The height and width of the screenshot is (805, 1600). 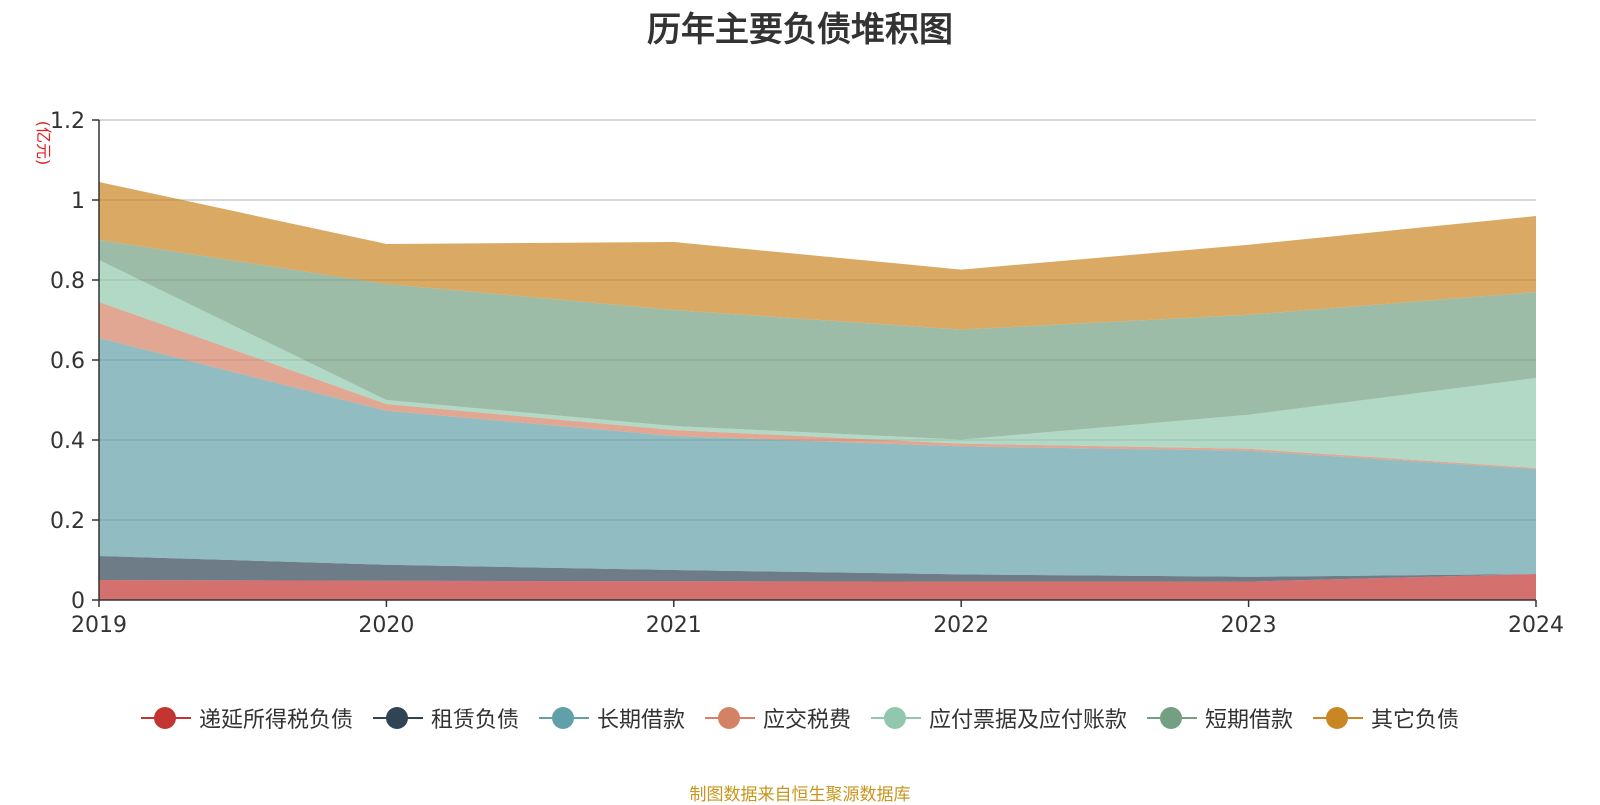 I want to click on legend-label: 长期借款, so click(x=640, y=720).